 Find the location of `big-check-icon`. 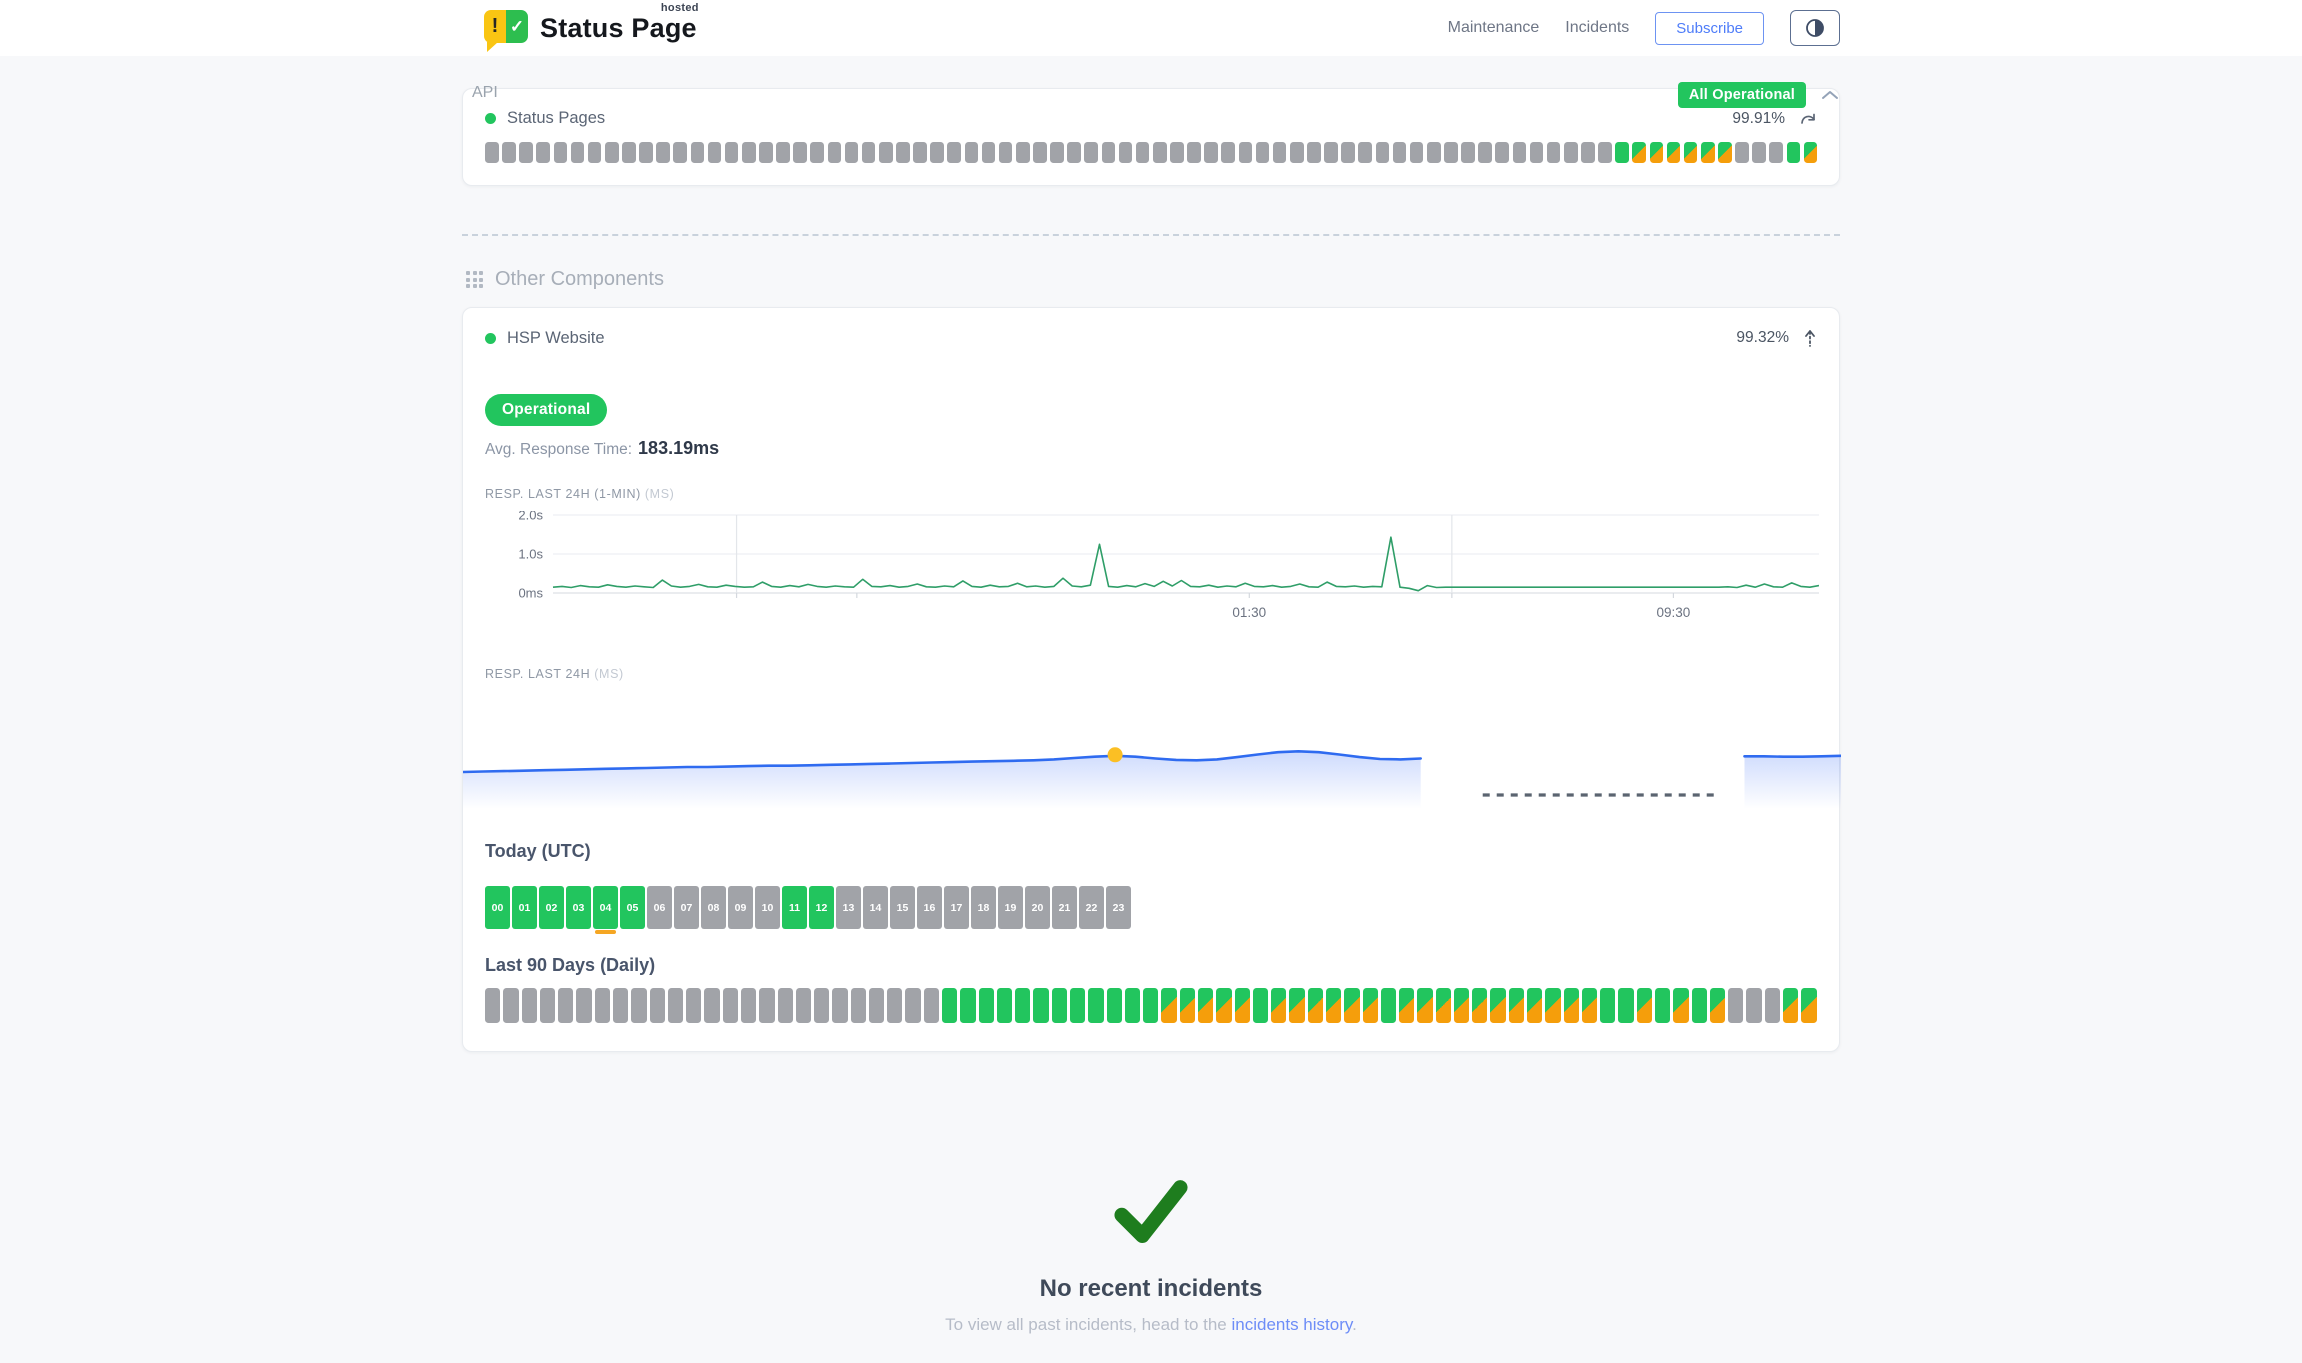

big-check-icon is located at coordinates (1151, 1211).